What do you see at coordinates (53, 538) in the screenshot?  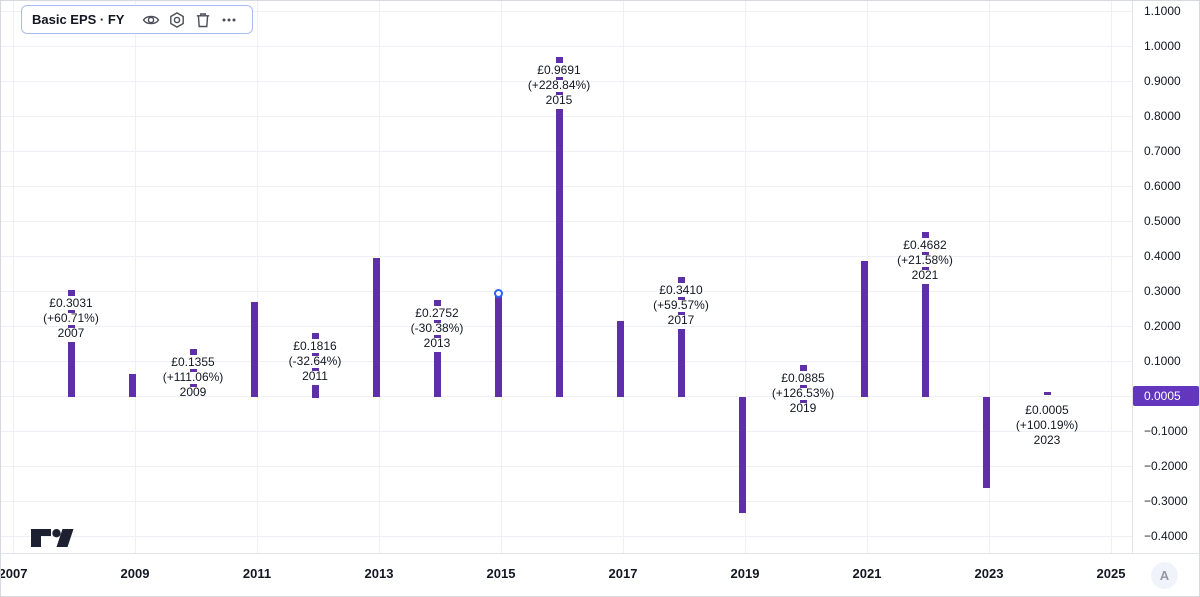 I see `tradingview-logo` at bounding box center [53, 538].